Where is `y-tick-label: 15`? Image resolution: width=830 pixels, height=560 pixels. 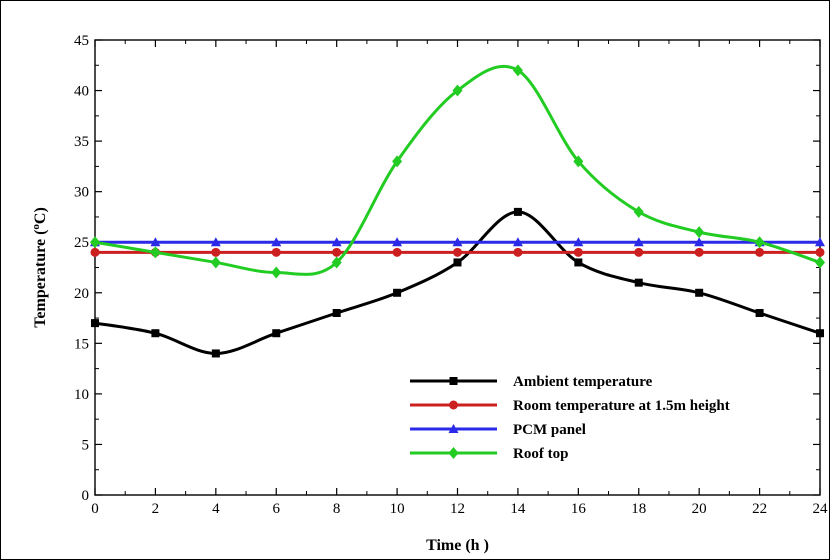
y-tick-label: 15 is located at coordinates (81, 344).